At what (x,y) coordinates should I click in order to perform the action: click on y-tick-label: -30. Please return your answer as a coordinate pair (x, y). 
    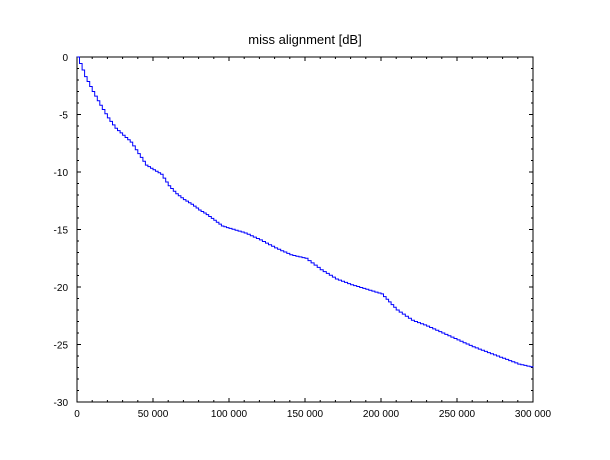
    Looking at the image, I should click on (61, 403).